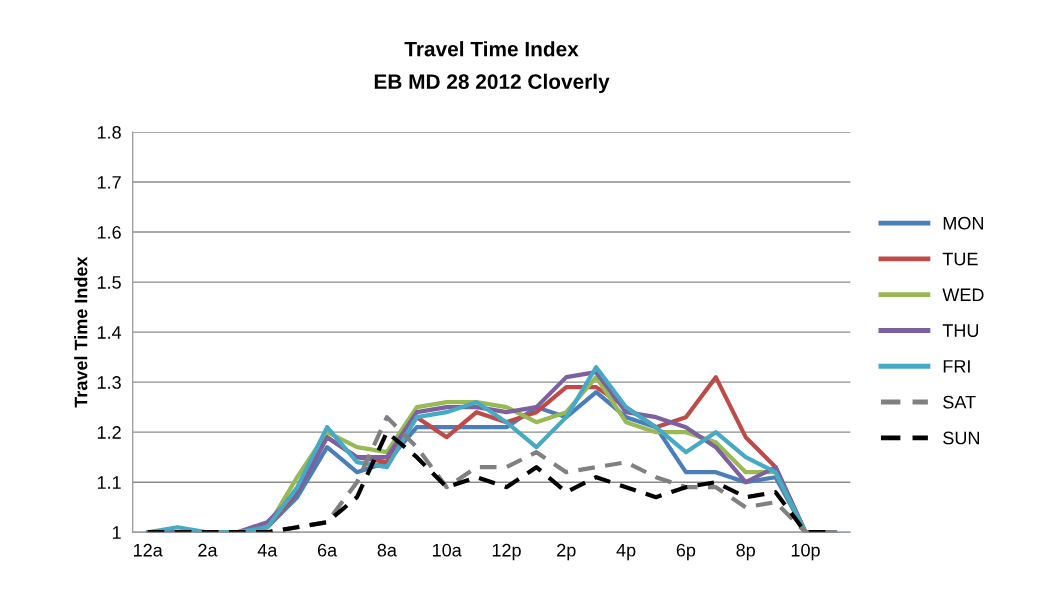  I want to click on chart-subtitle: EB MD 28 2012 Cloverly, so click(492, 83).